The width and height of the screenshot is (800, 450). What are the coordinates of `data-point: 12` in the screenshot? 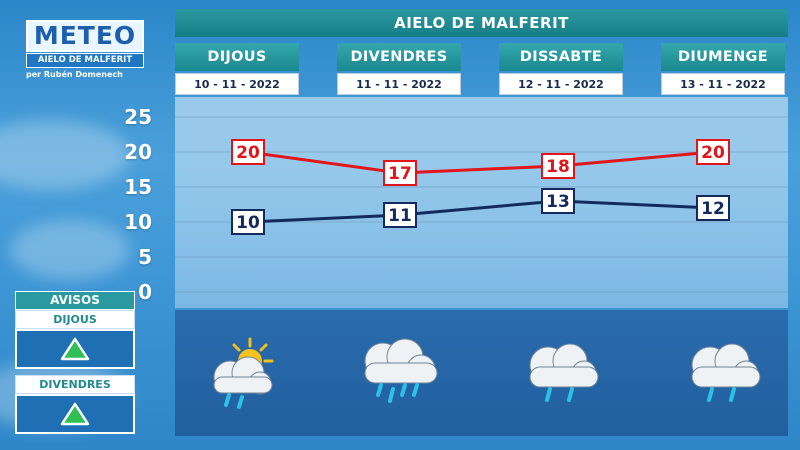 It's located at (713, 208).